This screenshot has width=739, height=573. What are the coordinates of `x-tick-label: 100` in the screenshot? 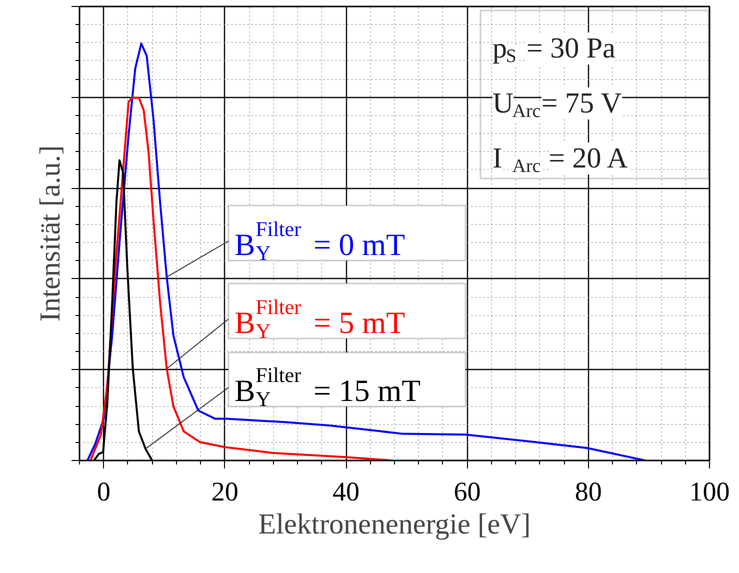 It's located at (709, 491).